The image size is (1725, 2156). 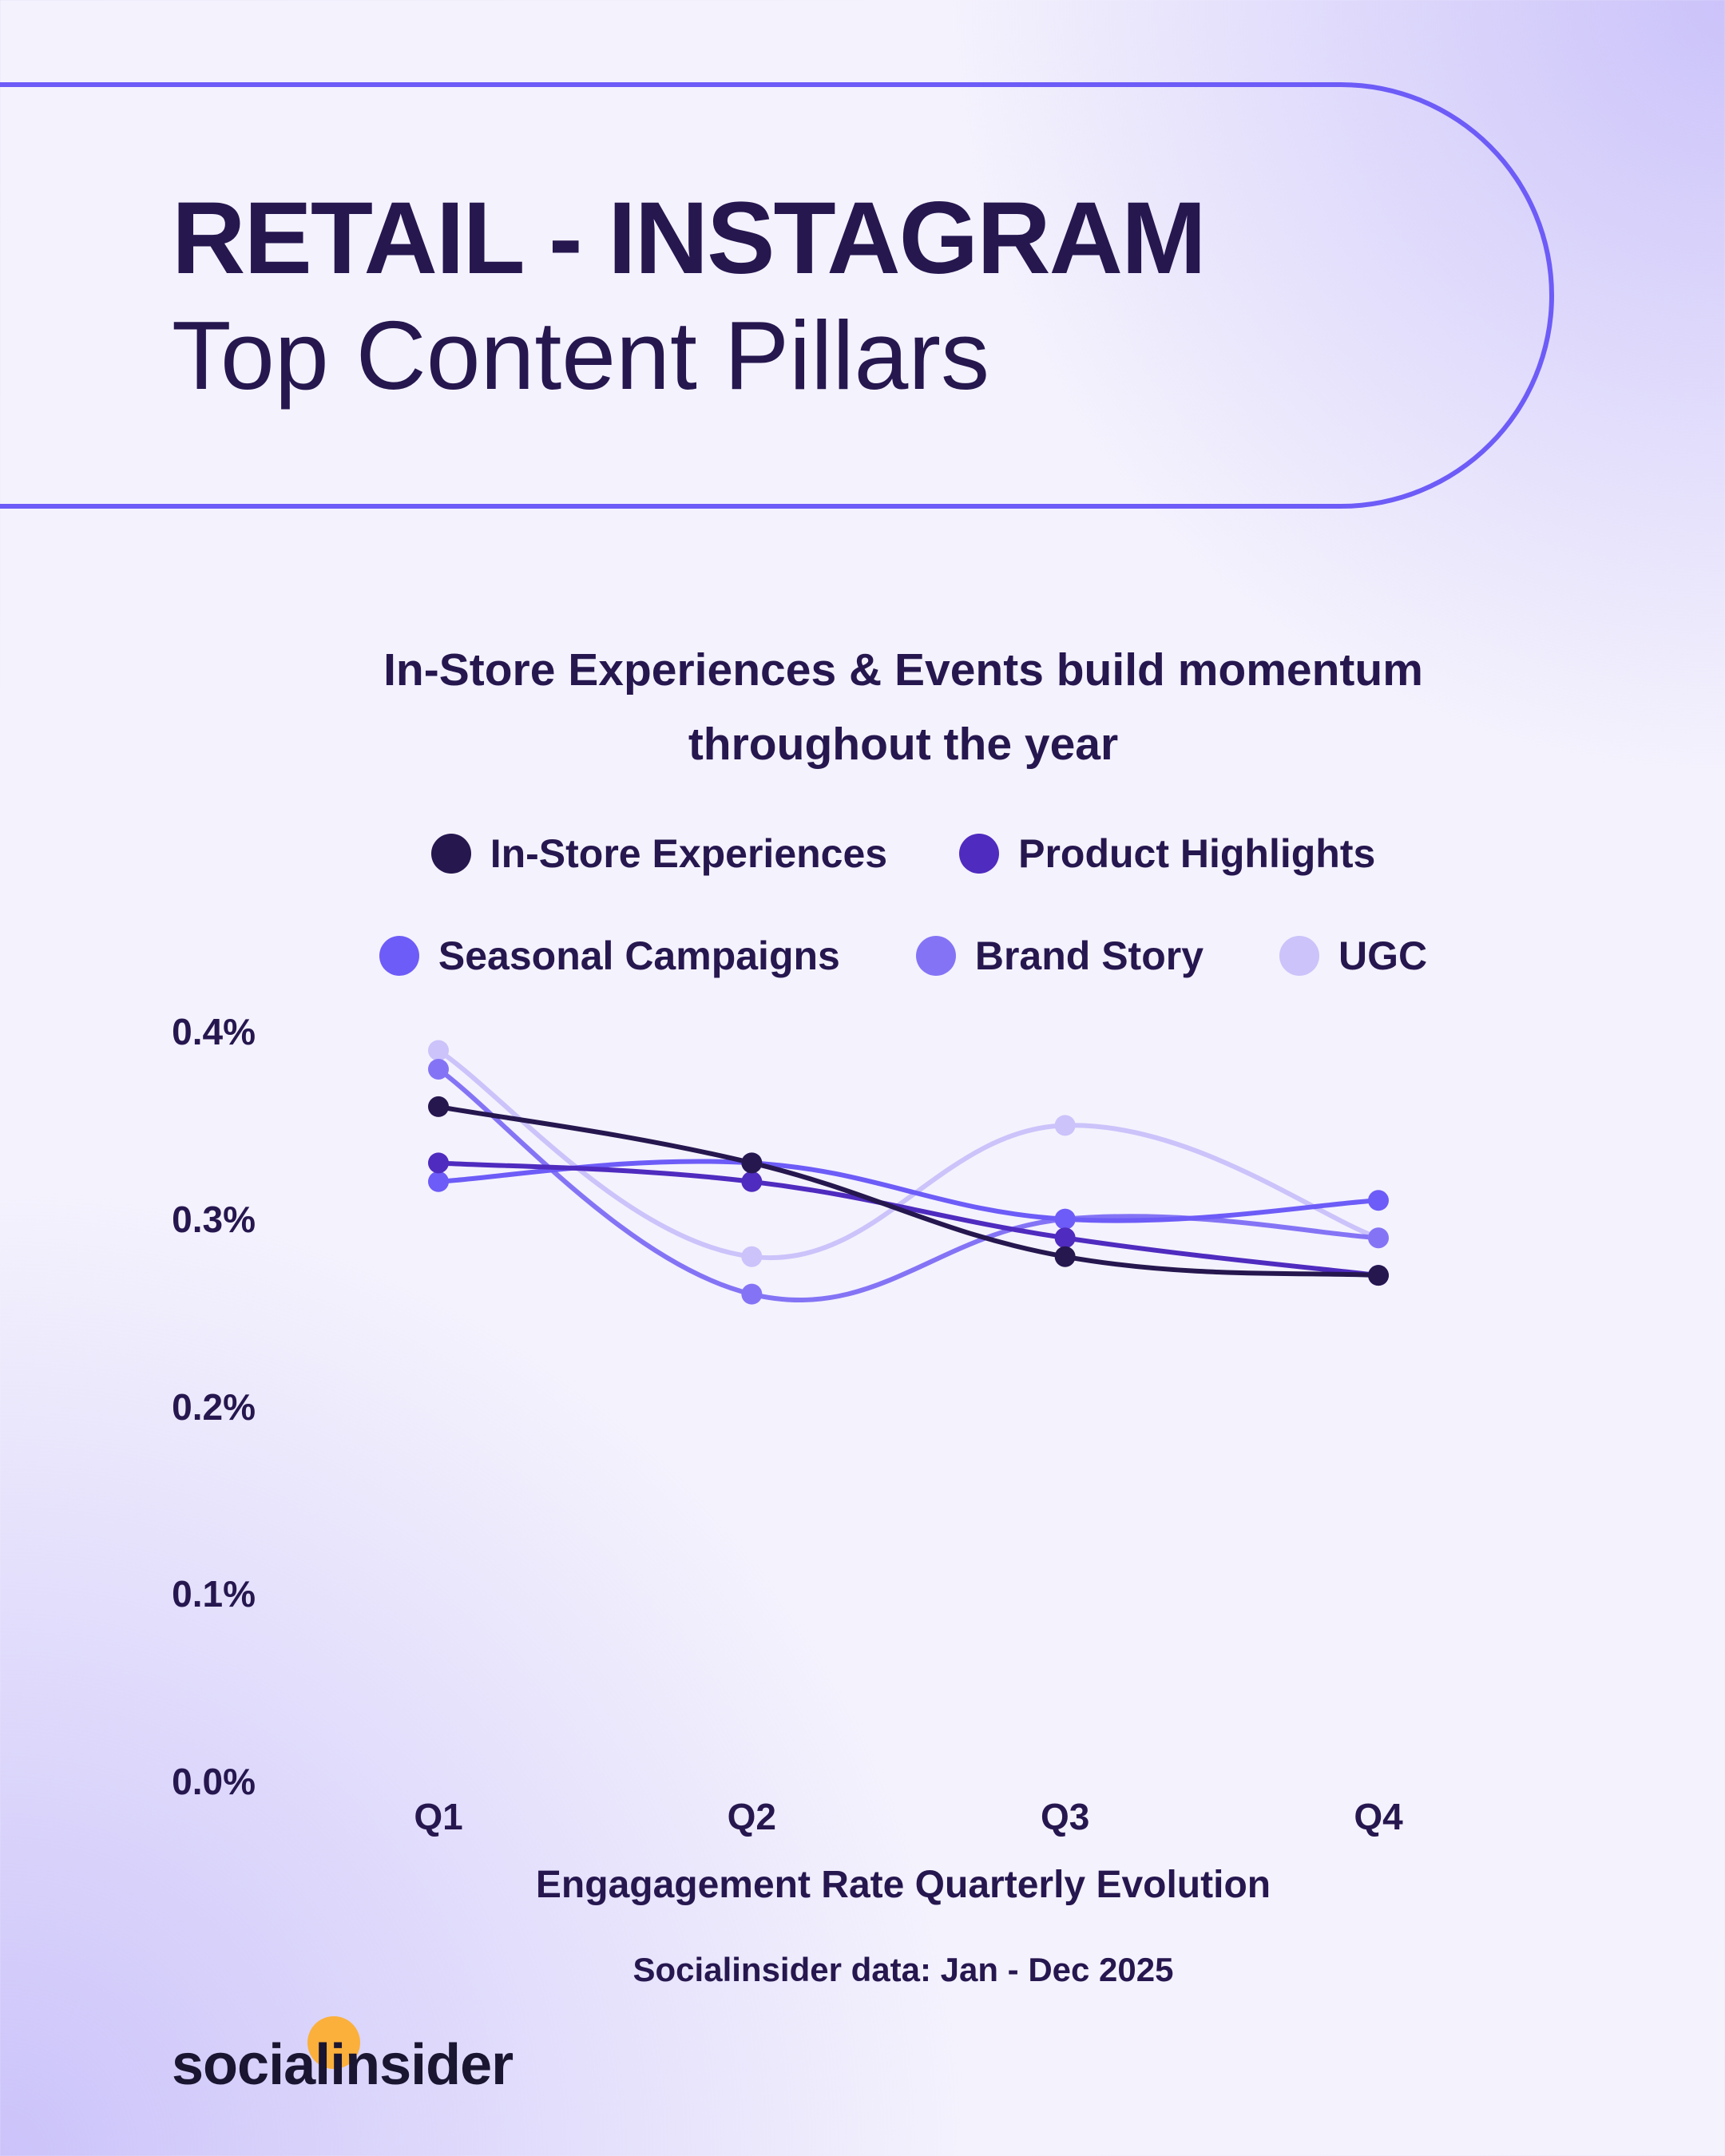 I want to click on y-tick-label: 0.0%, so click(x=214, y=1781).